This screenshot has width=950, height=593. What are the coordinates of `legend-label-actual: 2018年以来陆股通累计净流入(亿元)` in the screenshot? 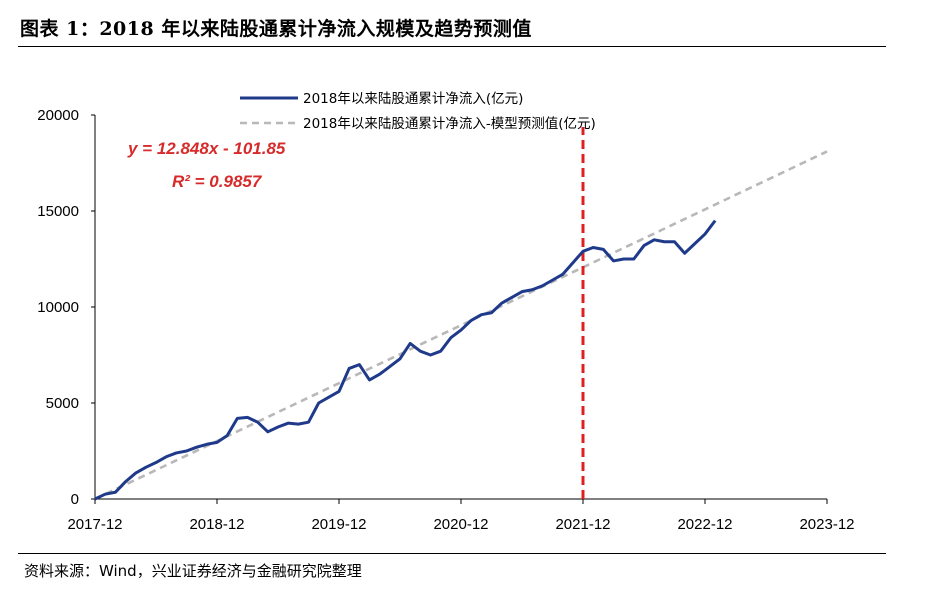 It's located at (413, 99).